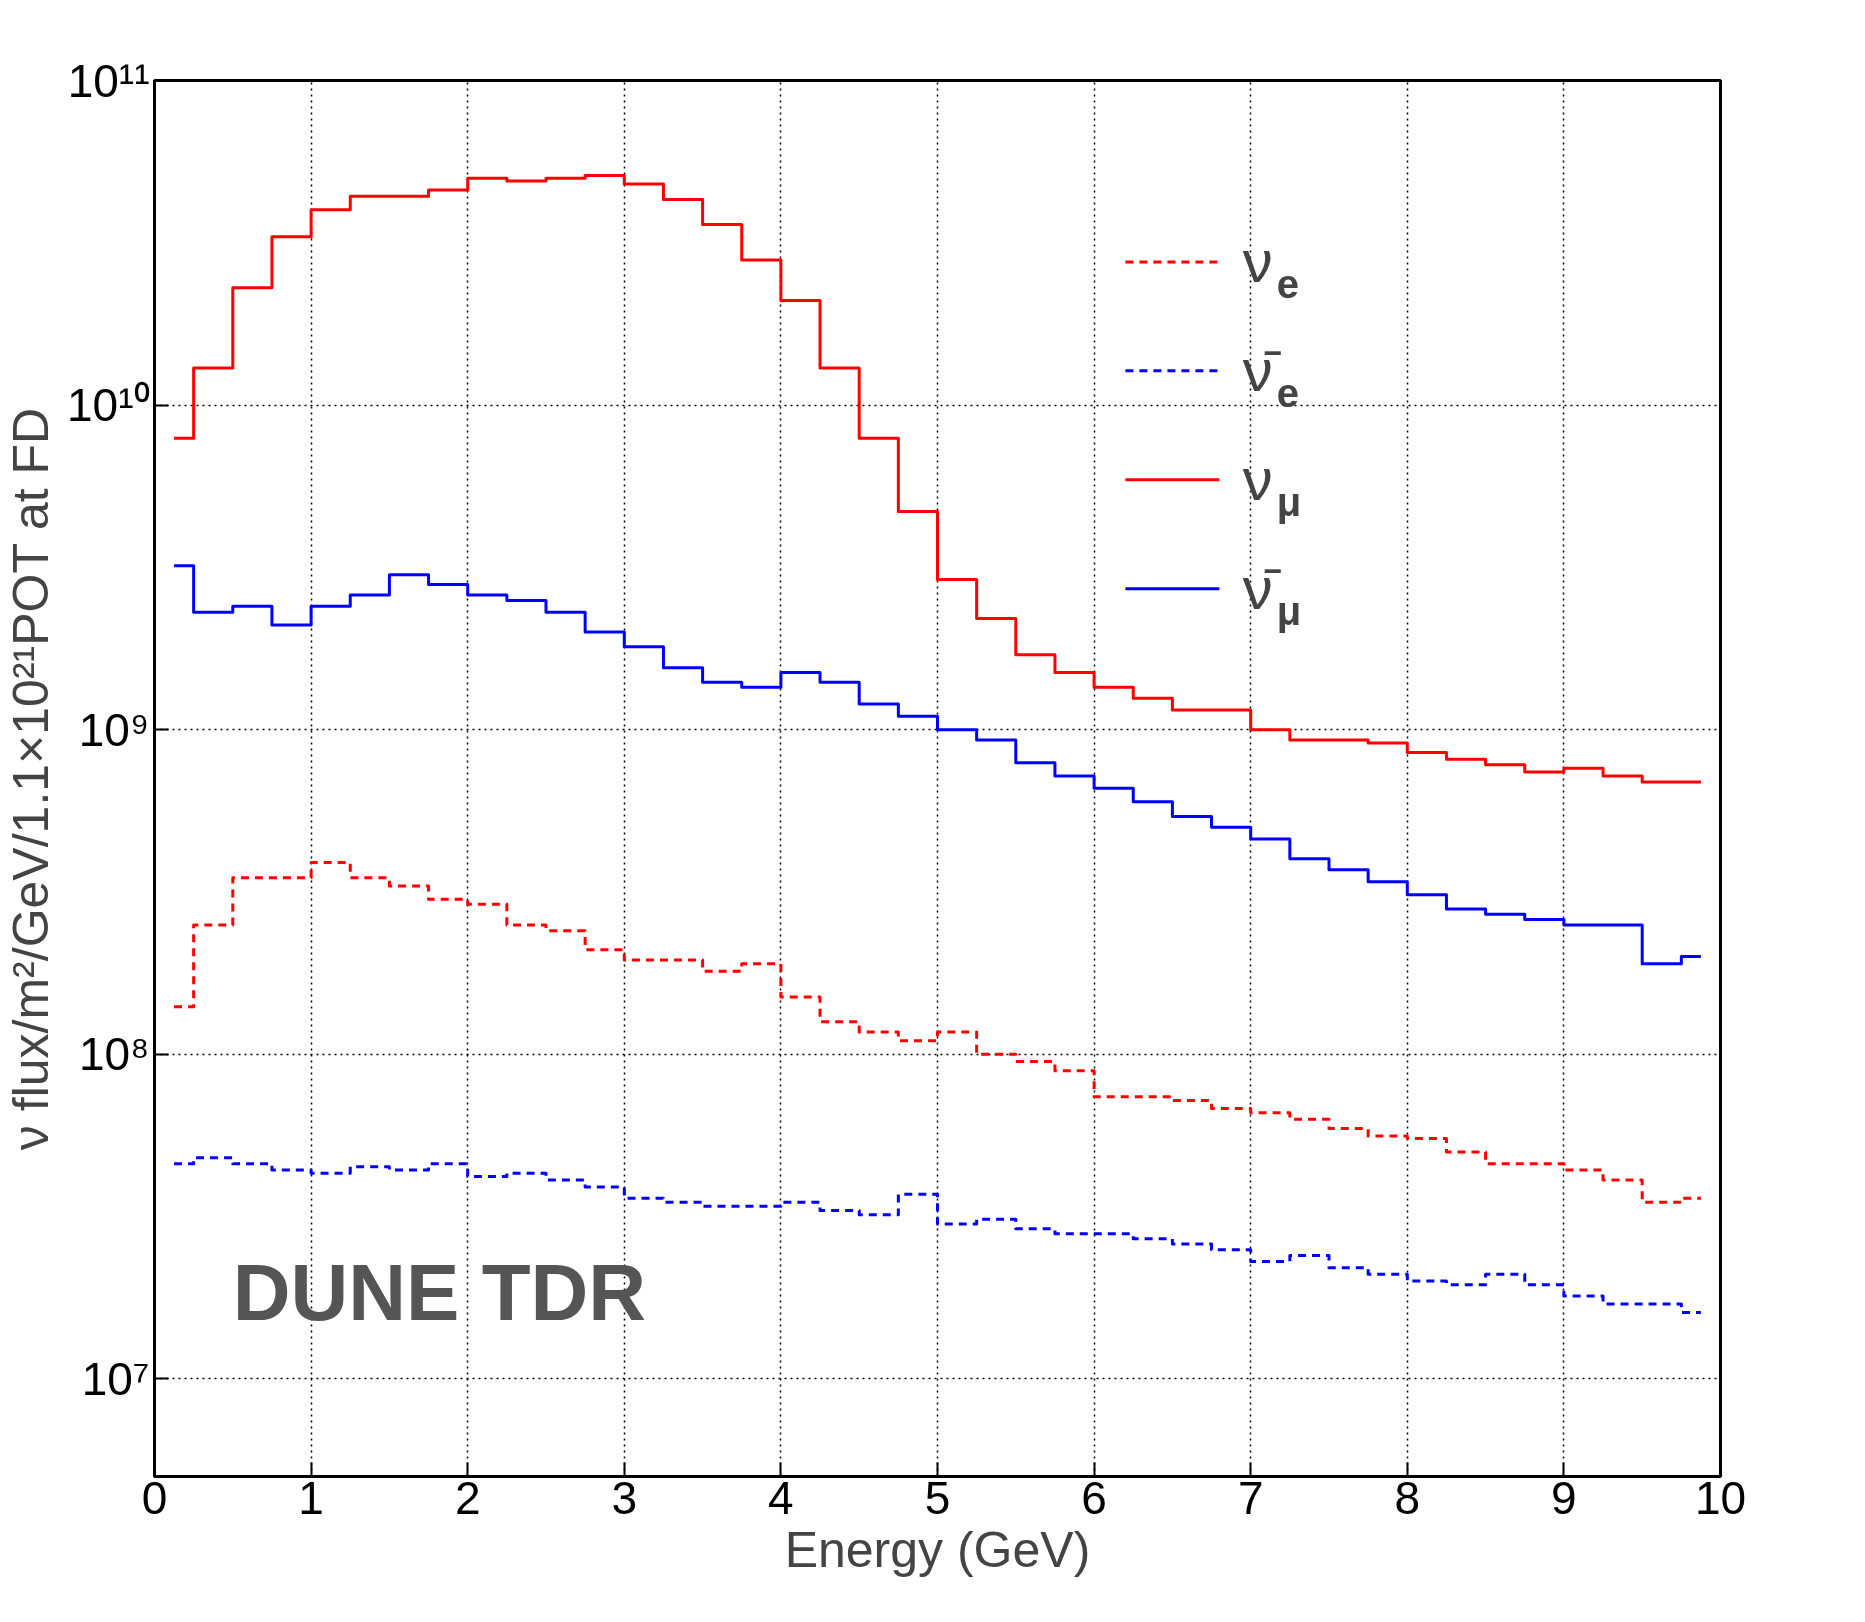 The image size is (1865, 1622). Describe the element at coordinates (108, 80) in the screenshot. I see `y-tick-label: 10¹¹` at that location.